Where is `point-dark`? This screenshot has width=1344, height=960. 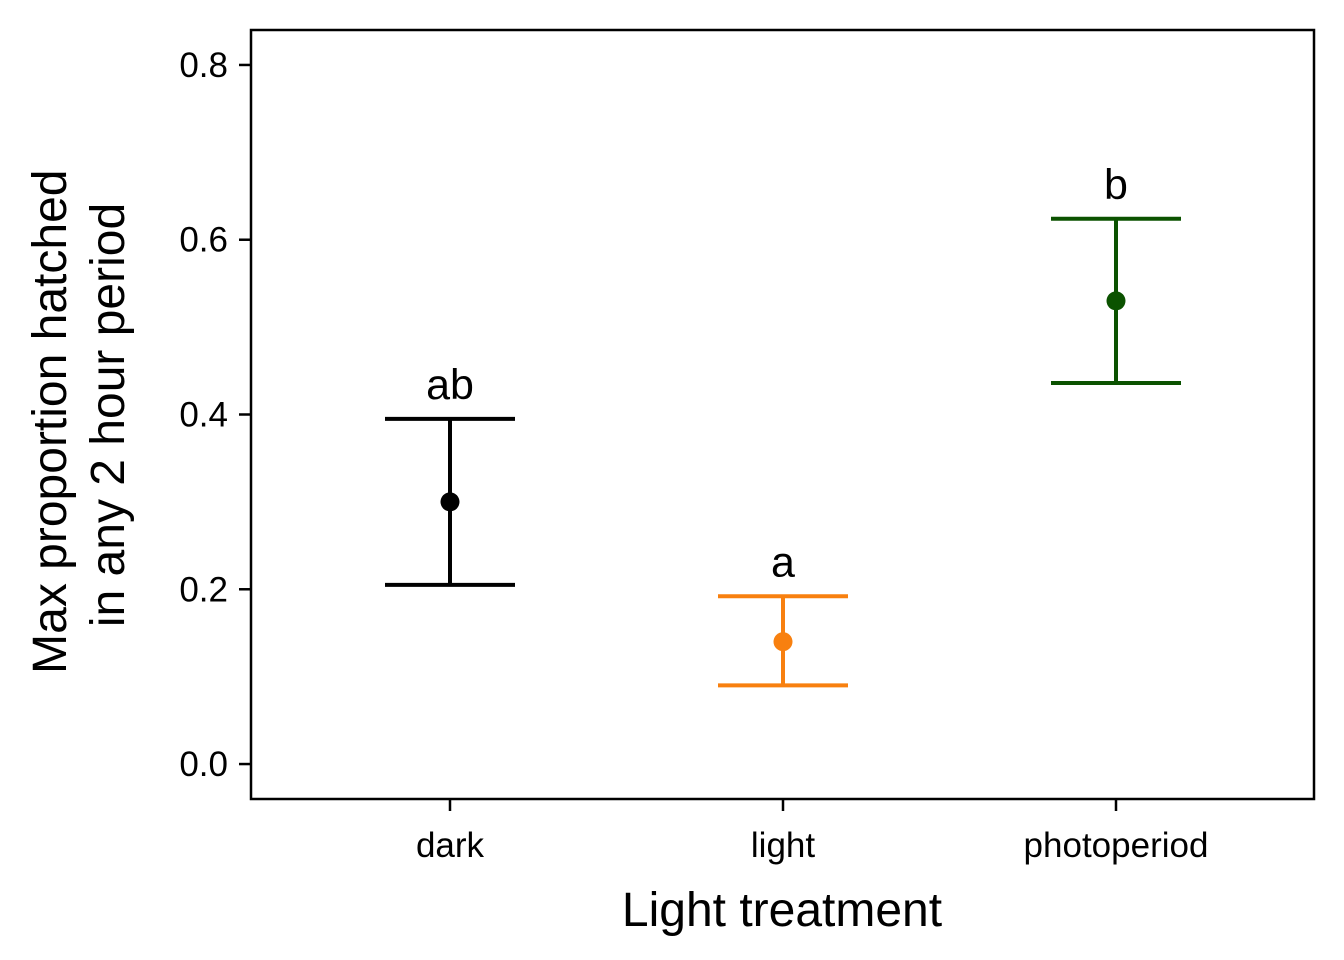
point-dark is located at coordinates (450, 502).